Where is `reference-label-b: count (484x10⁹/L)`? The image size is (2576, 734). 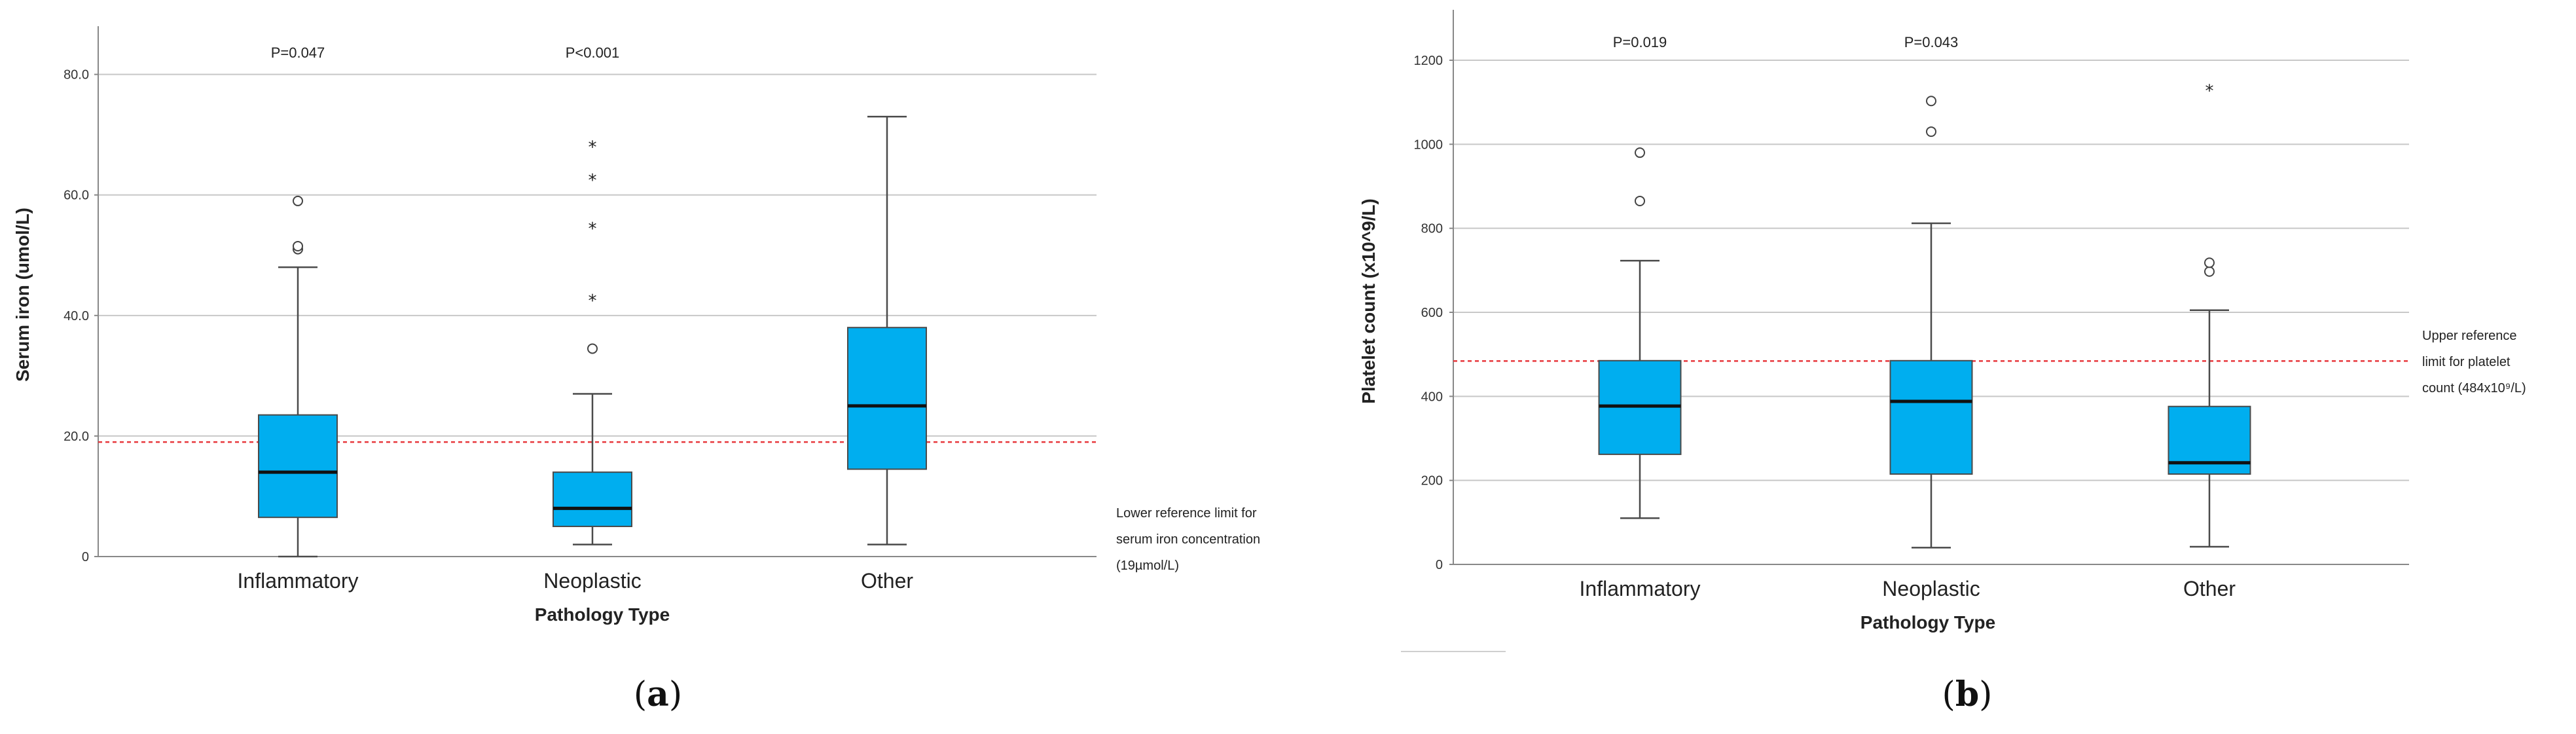 reference-label-b: count (484x10⁹/L) is located at coordinates (2474, 388).